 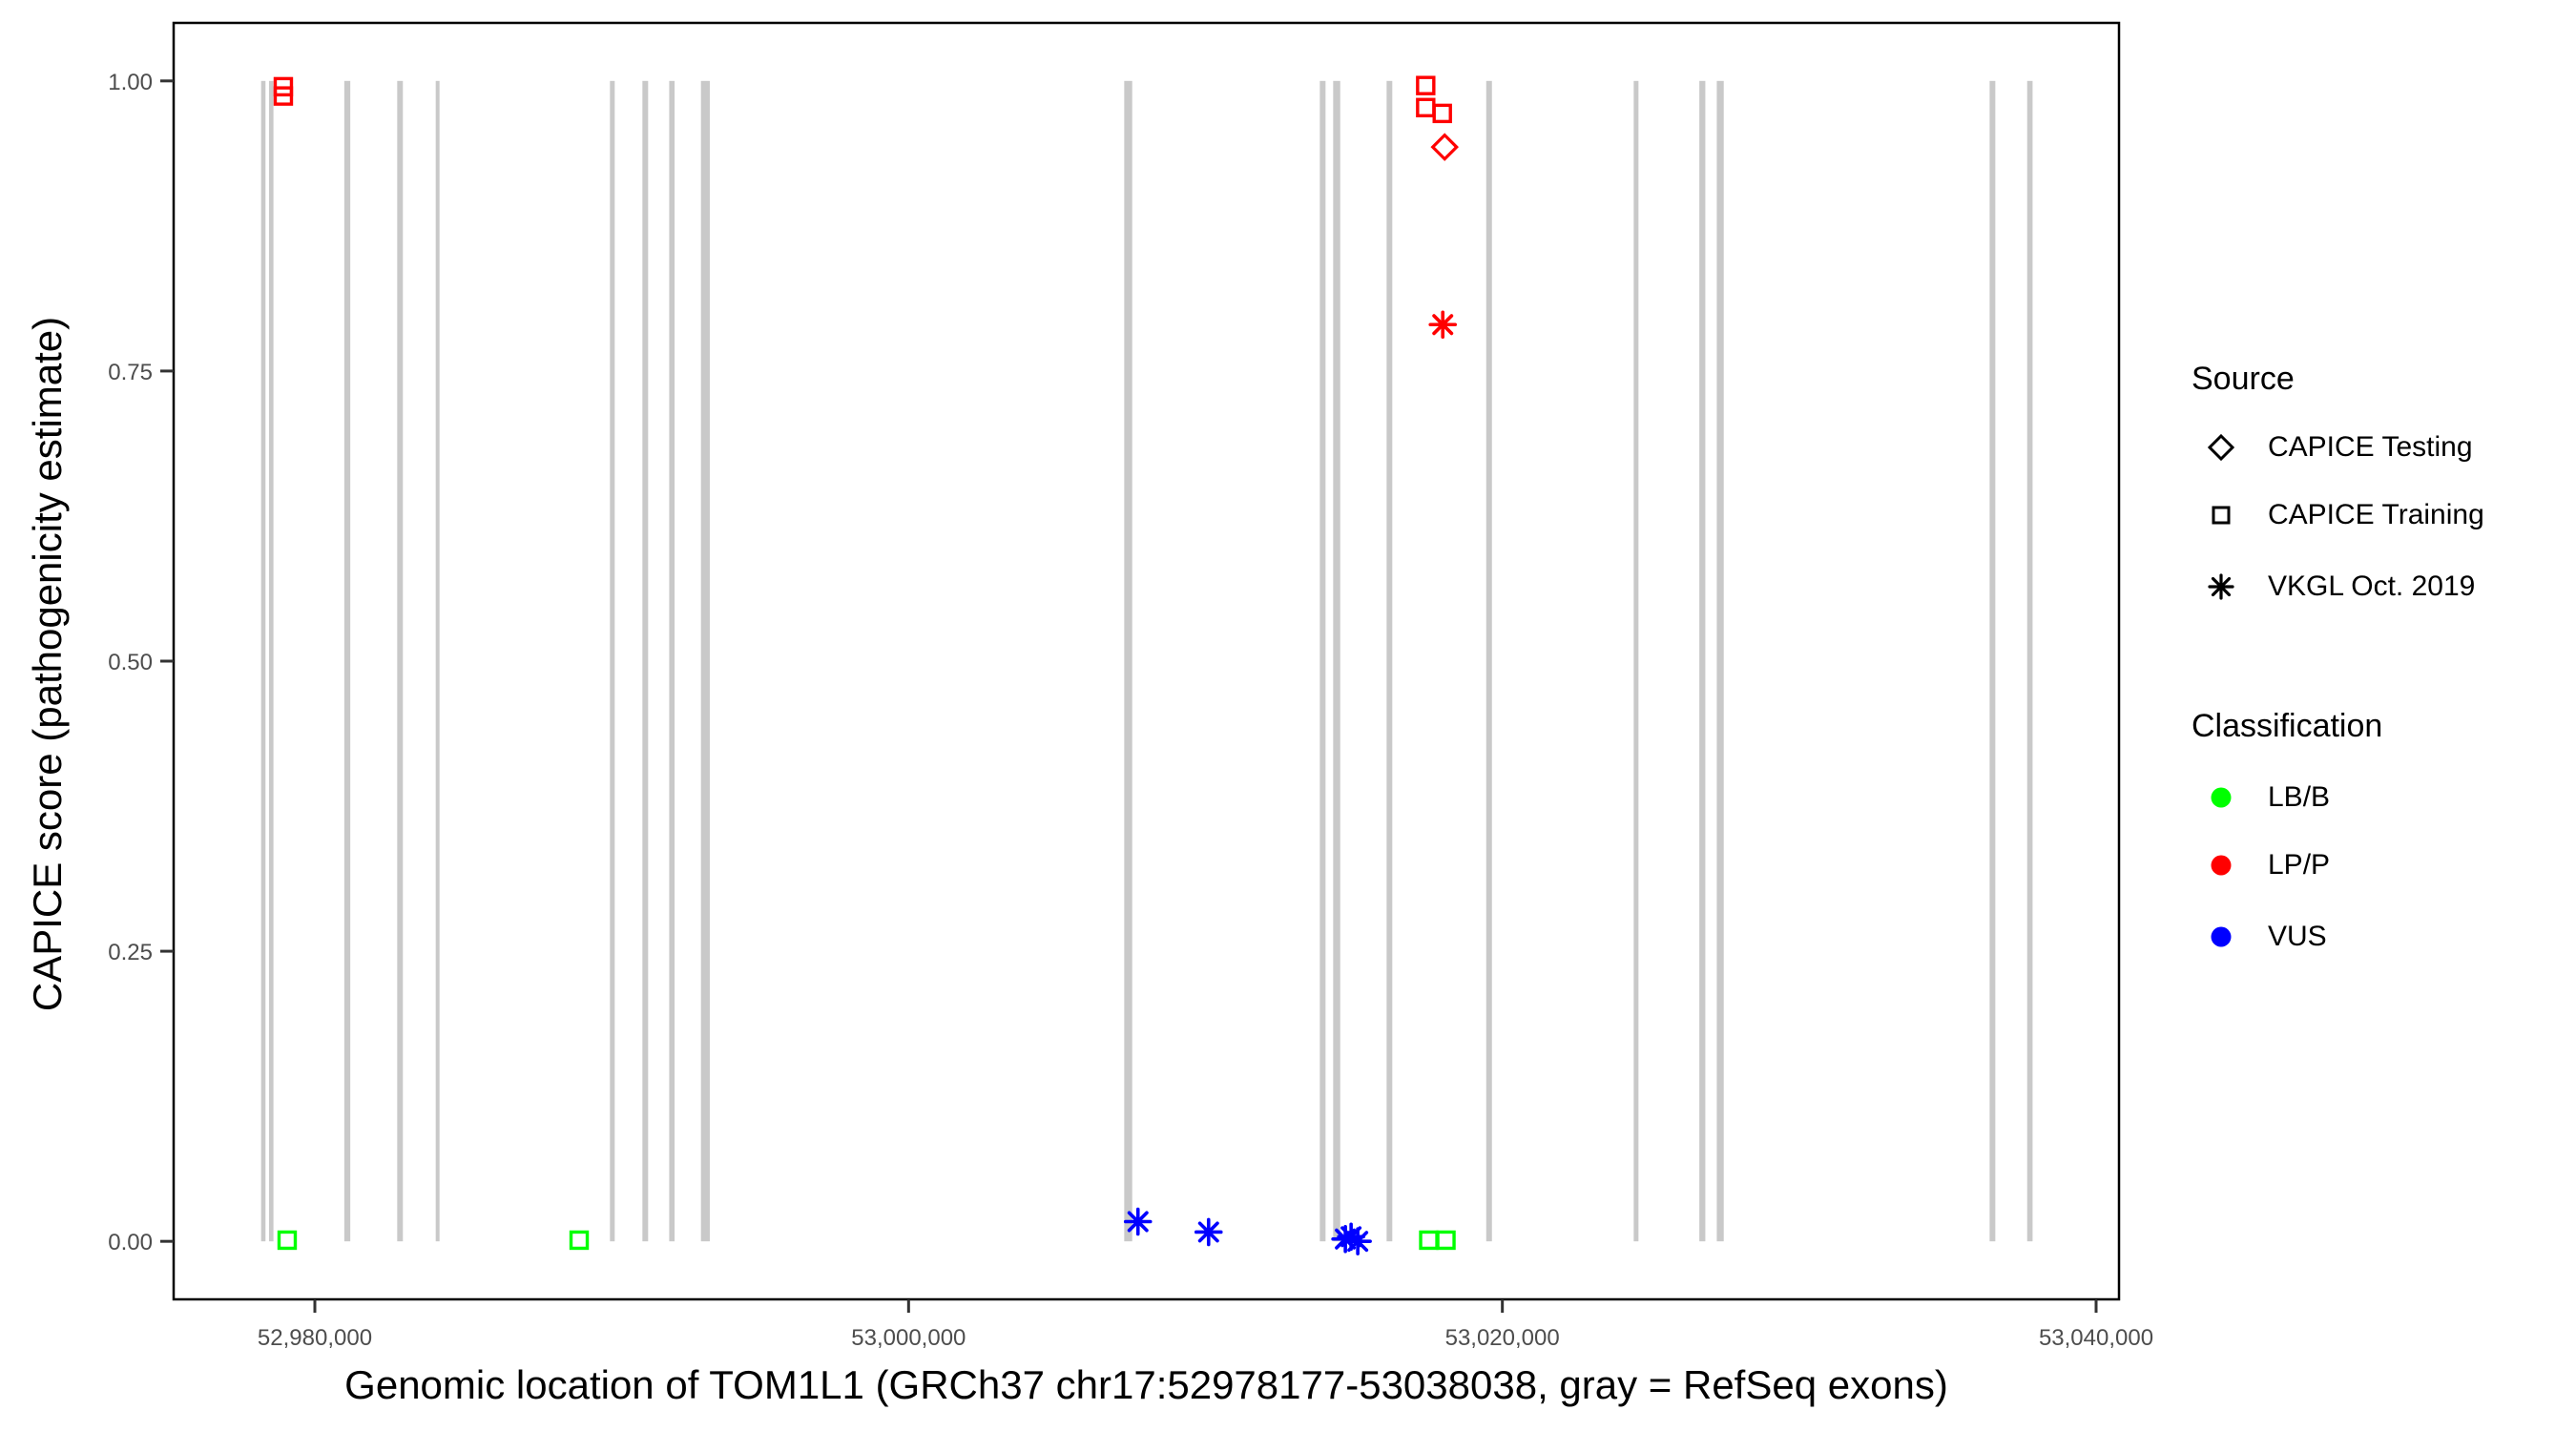 What do you see at coordinates (2299, 865) in the screenshot?
I see `legend-item-label: LP/P` at bounding box center [2299, 865].